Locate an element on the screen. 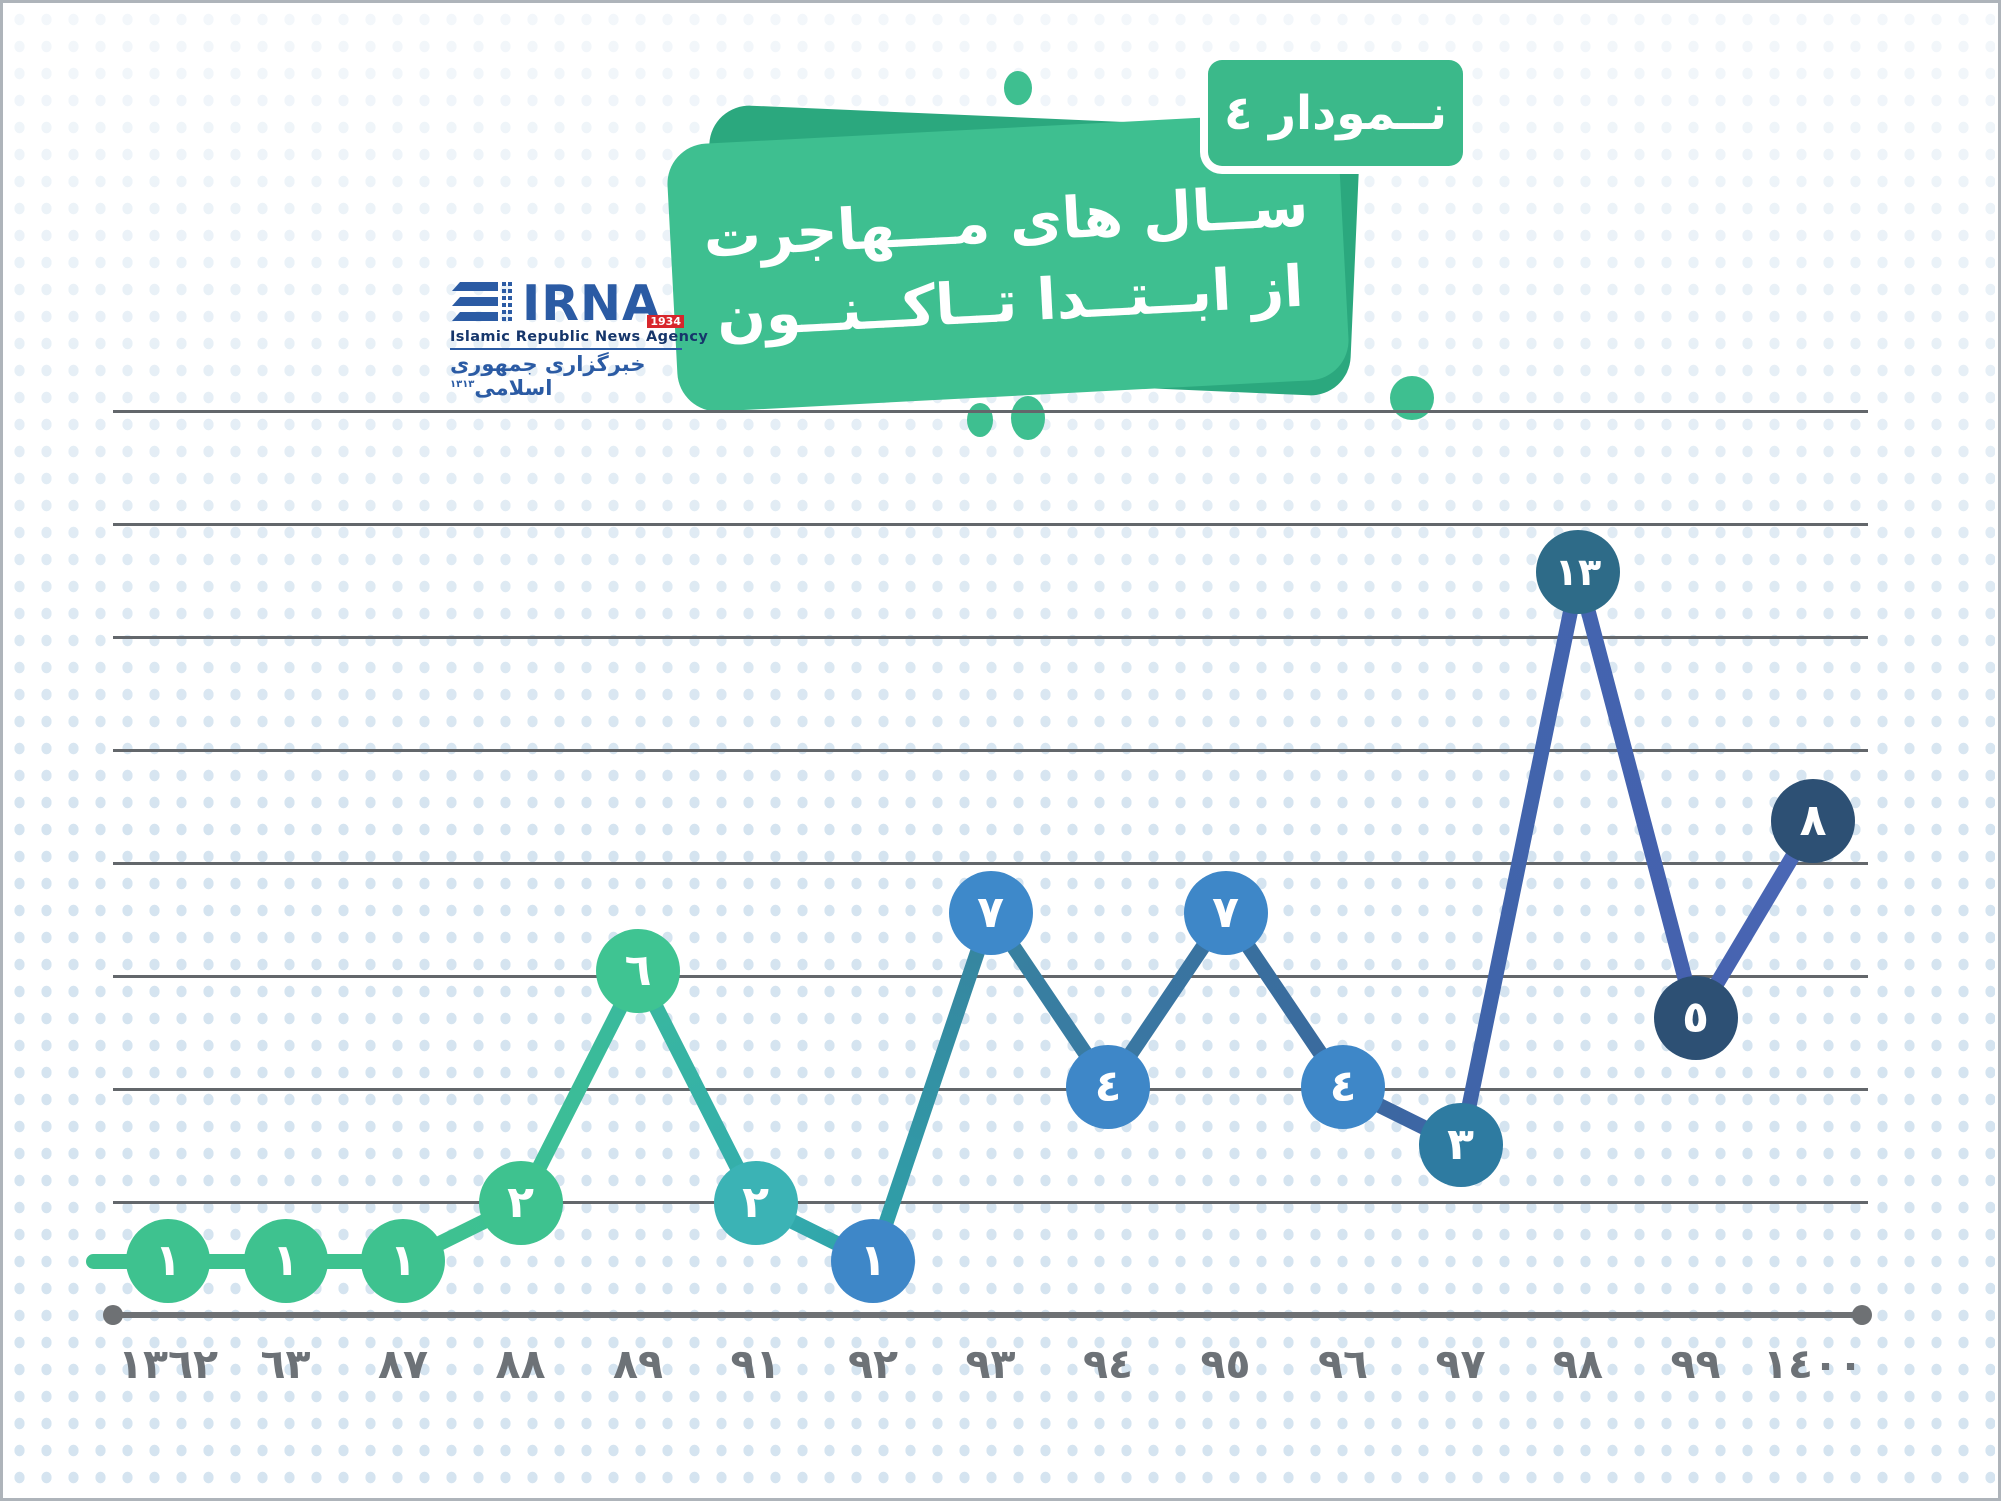 The width and height of the screenshot is (2001, 1501). data-point-96: ٤ is located at coordinates (1343, 1087).